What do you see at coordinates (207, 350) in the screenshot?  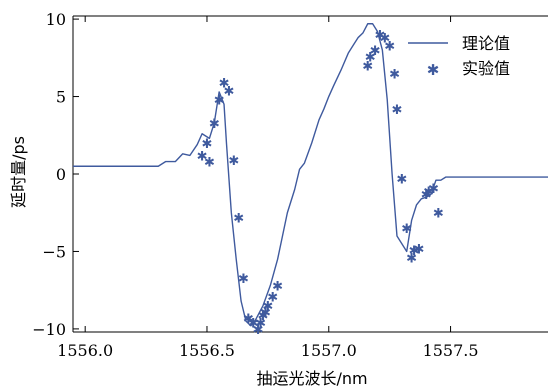 I see `x-tick-label: 1556.5` at bounding box center [207, 350].